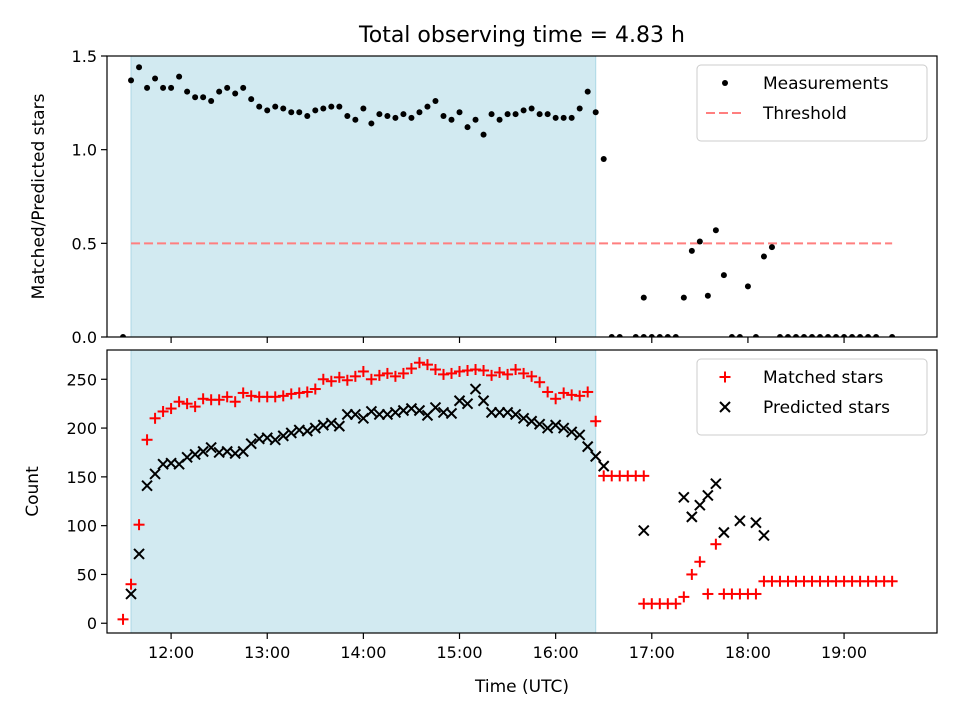  Describe the element at coordinates (39, 196) in the screenshot. I see `y-axis-label: Matched/Predicted stars` at that location.